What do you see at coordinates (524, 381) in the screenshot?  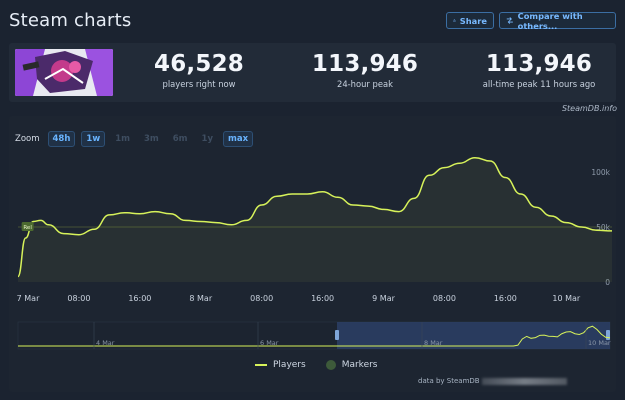 I see `blurred-text` at bounding box center [524, 381].